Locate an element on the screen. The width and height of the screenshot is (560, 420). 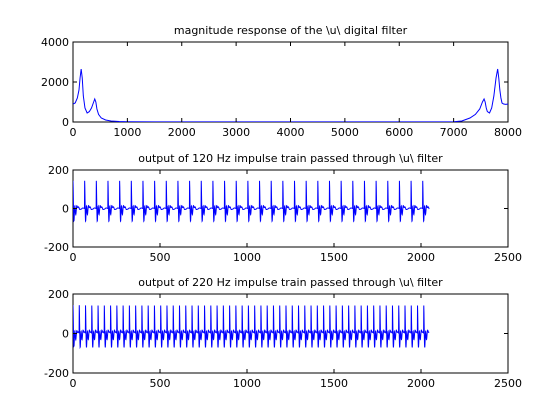
x-tick-label: 6000 is located at coordinates (399, 132).